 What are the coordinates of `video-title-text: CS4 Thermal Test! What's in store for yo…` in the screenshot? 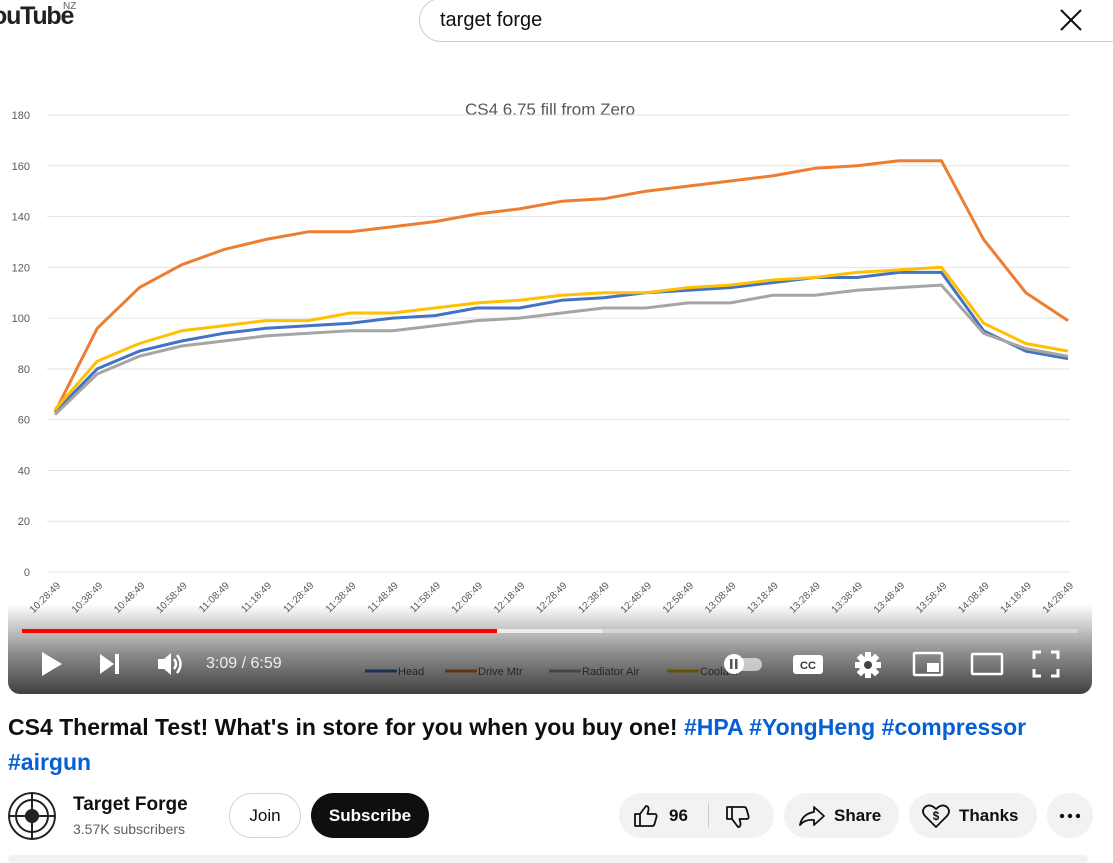 It's located at (346, 727).